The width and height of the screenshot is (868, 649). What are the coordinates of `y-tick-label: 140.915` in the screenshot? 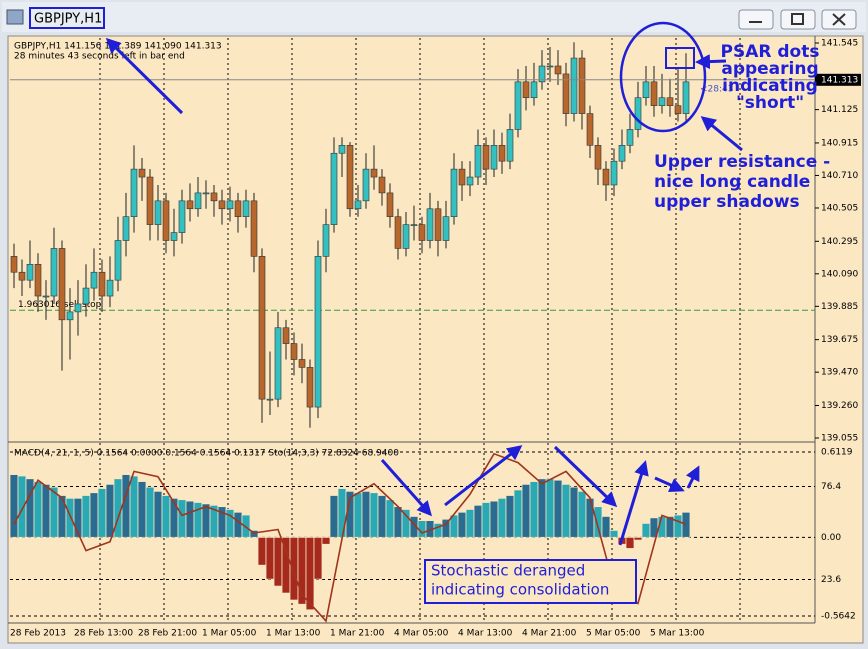 It's located at (839, 143).